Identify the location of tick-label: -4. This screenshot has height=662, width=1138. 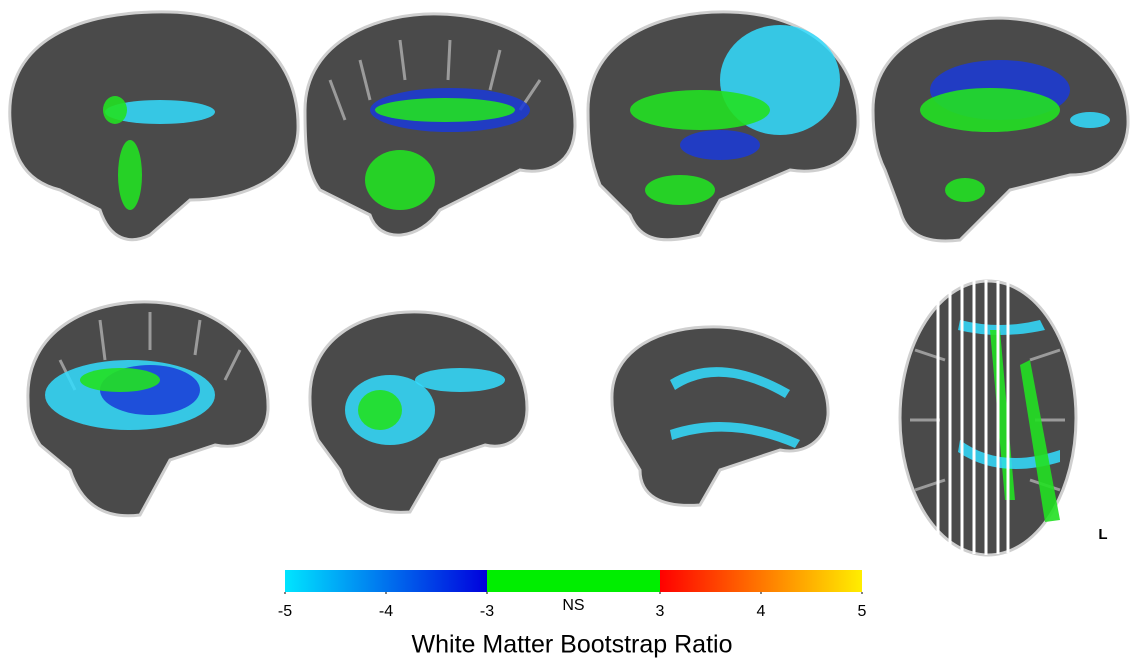
(386, 611).